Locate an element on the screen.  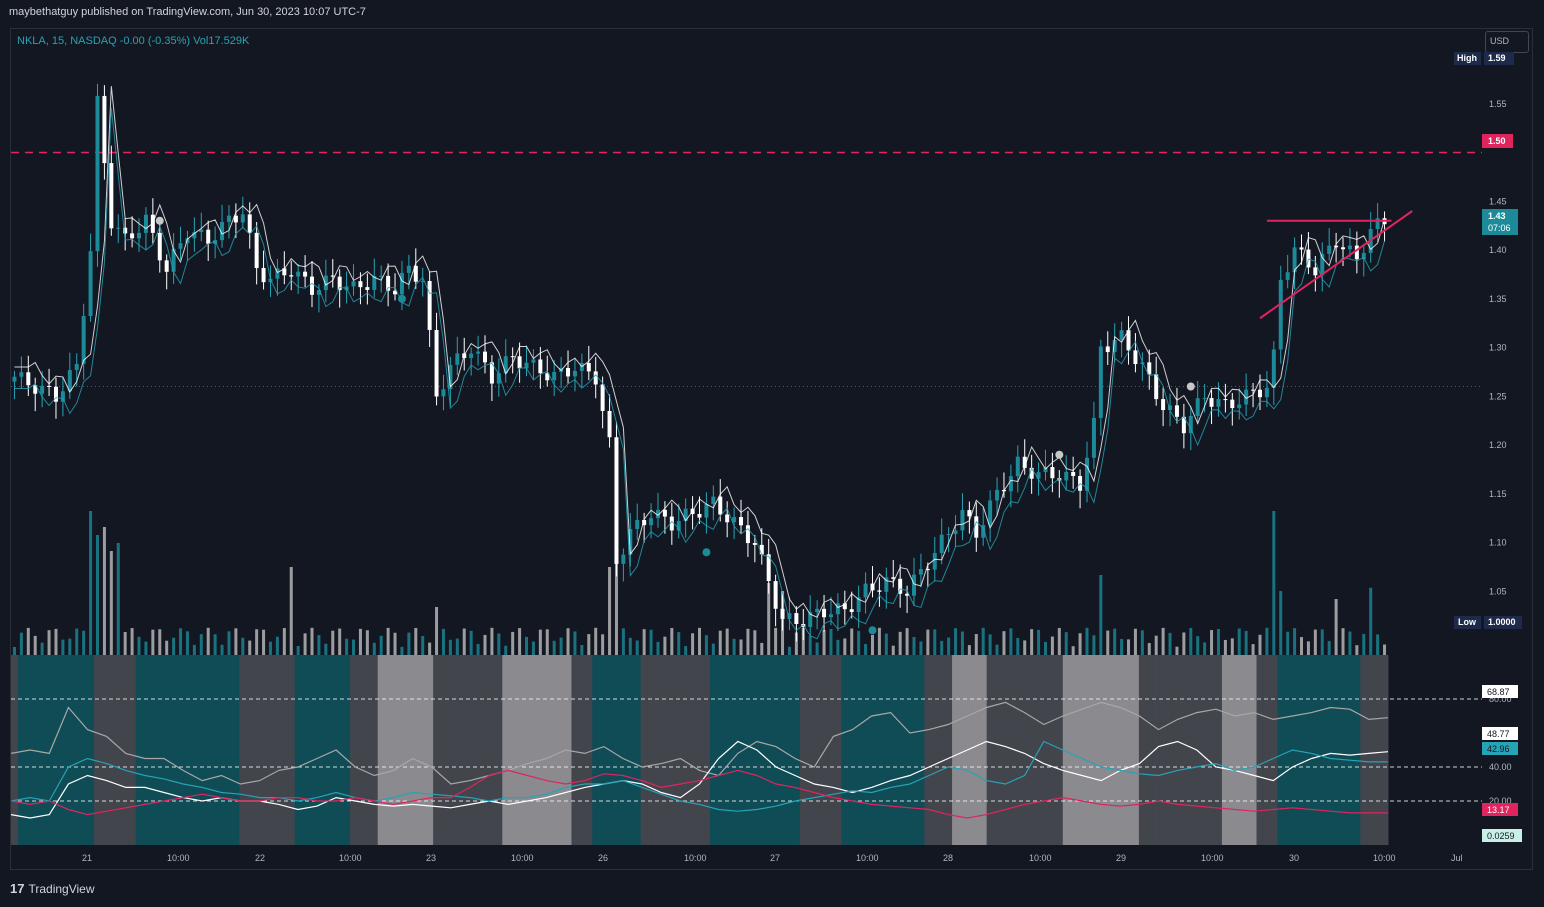
signal-dot is located at coordinates (1059, 454).